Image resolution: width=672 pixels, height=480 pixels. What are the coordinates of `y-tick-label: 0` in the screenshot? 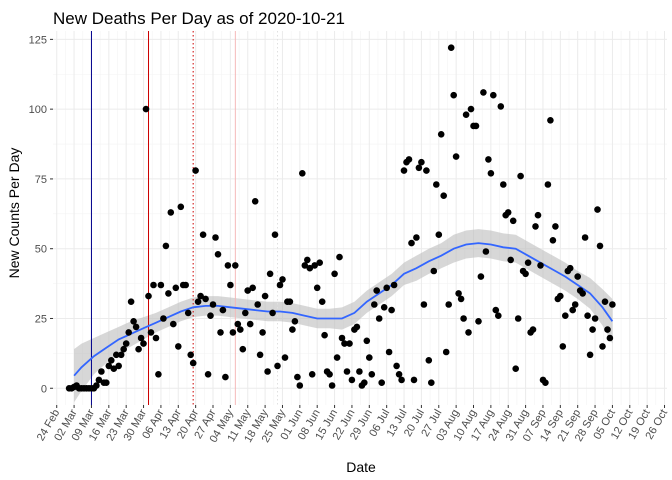 It's located at (44, 389).